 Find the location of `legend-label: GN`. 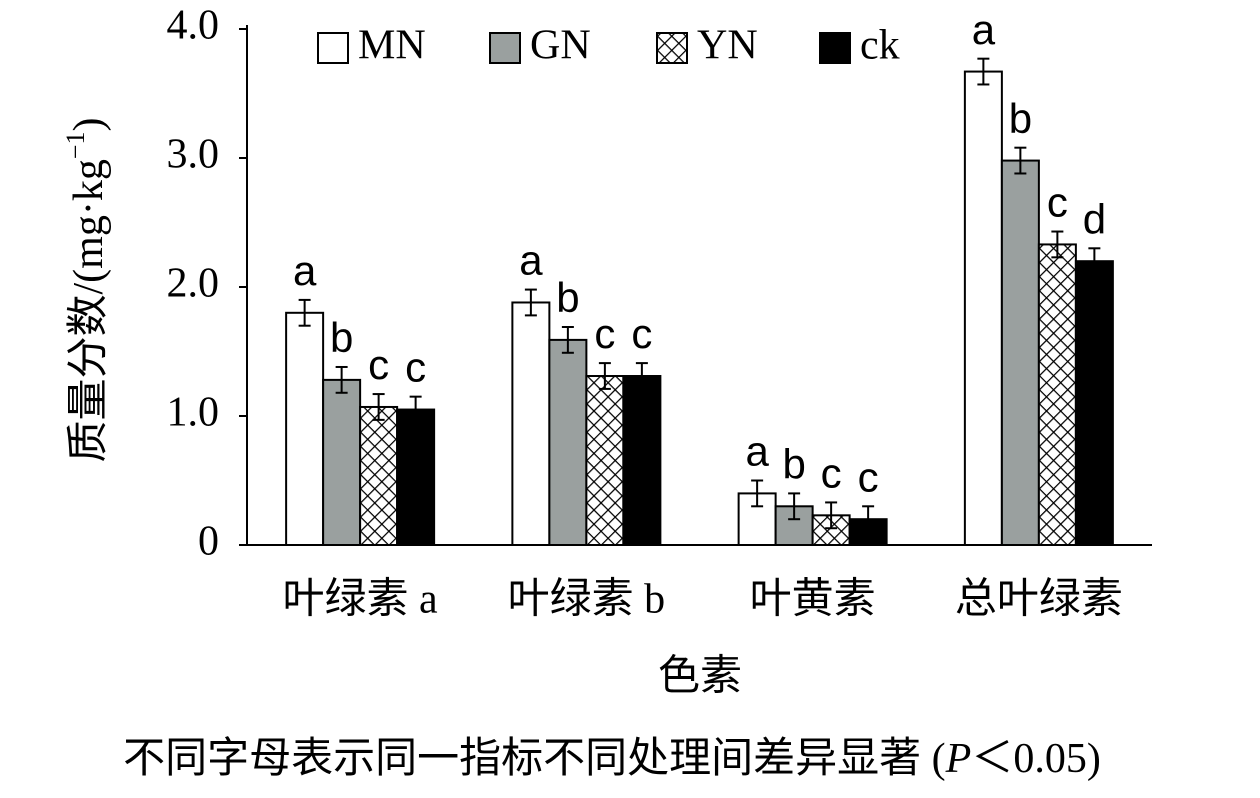

legend-label: GN is located at coordinates (560, 46).